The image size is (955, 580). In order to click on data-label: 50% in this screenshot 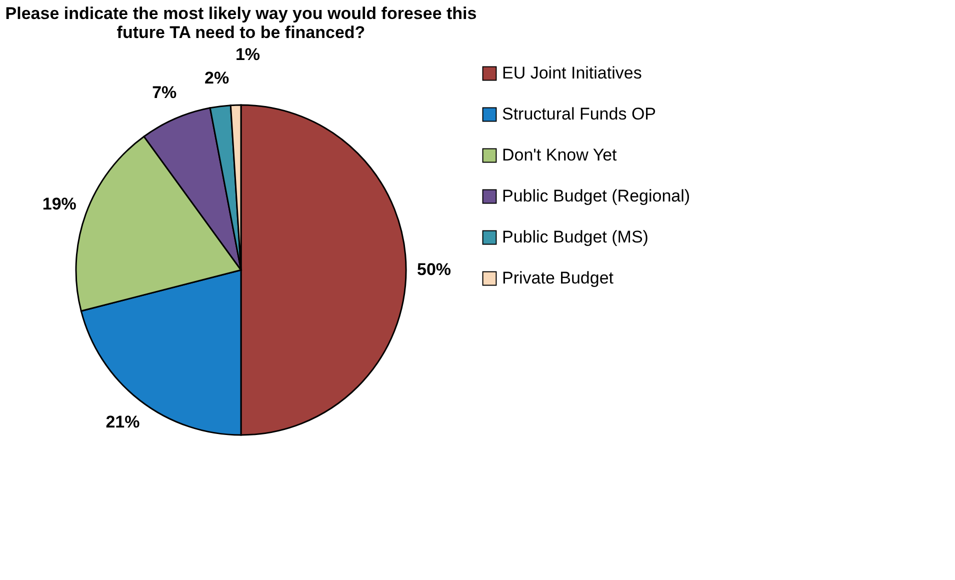, I will do `click(434, 269)`.